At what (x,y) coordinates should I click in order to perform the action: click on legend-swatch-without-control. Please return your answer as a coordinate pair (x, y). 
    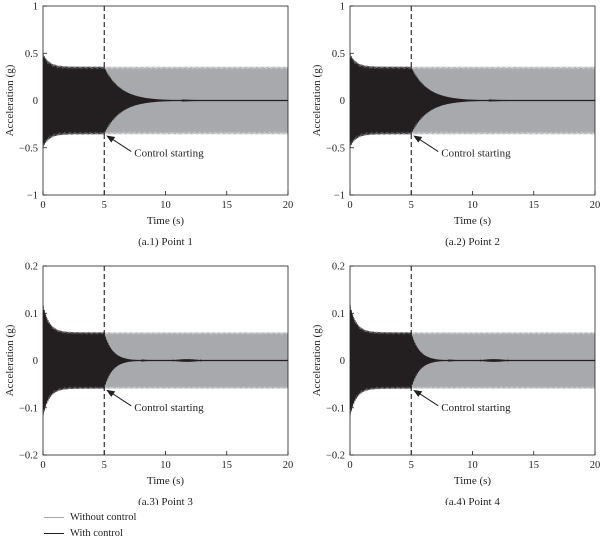
    Looking at the image, I should click on (54, 517).